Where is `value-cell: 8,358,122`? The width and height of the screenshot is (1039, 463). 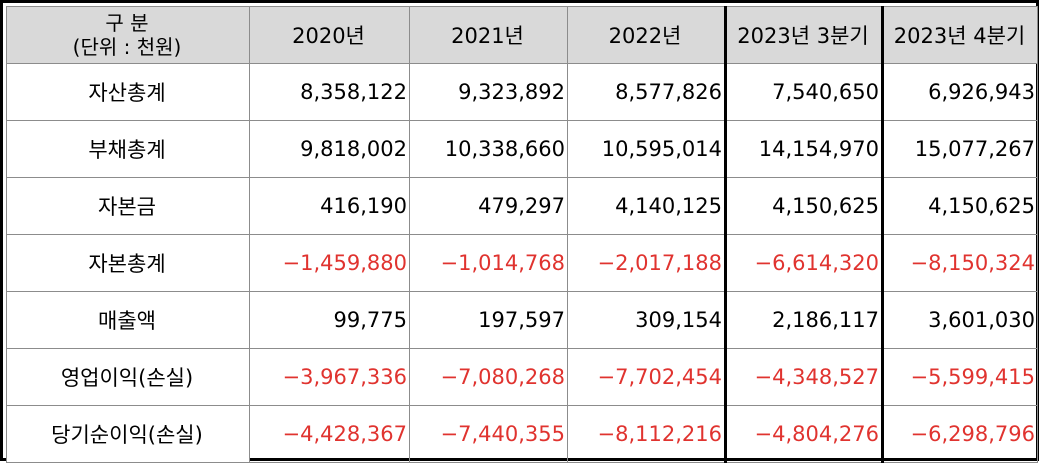
value-cell: 8,358,122 is located at coordinates (329, 92).